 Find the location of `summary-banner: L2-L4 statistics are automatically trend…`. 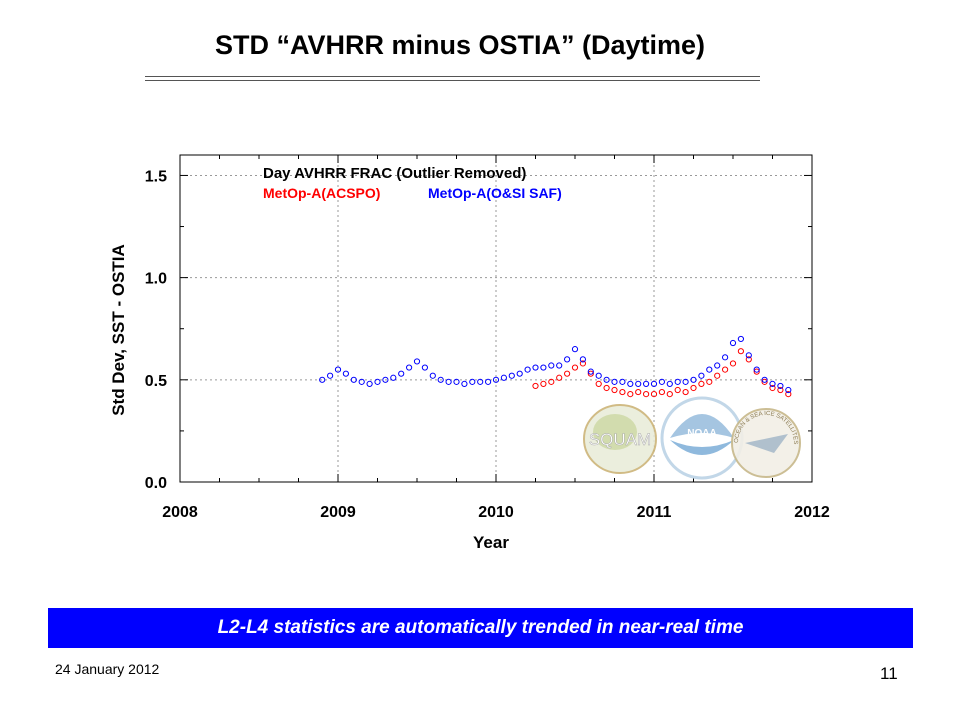

summary-banner: L2-L4 statistics are automatically trend… is located at coordinates (480, 628).